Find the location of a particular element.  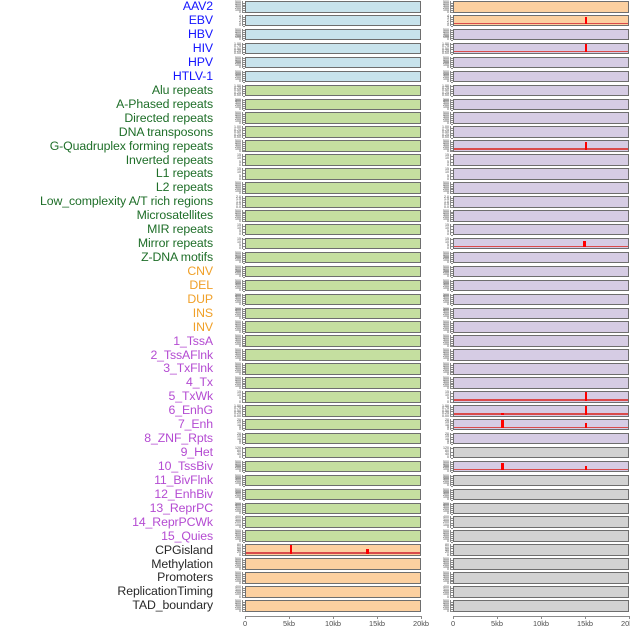

track-left-methylation is located at coordinates (333, 564).